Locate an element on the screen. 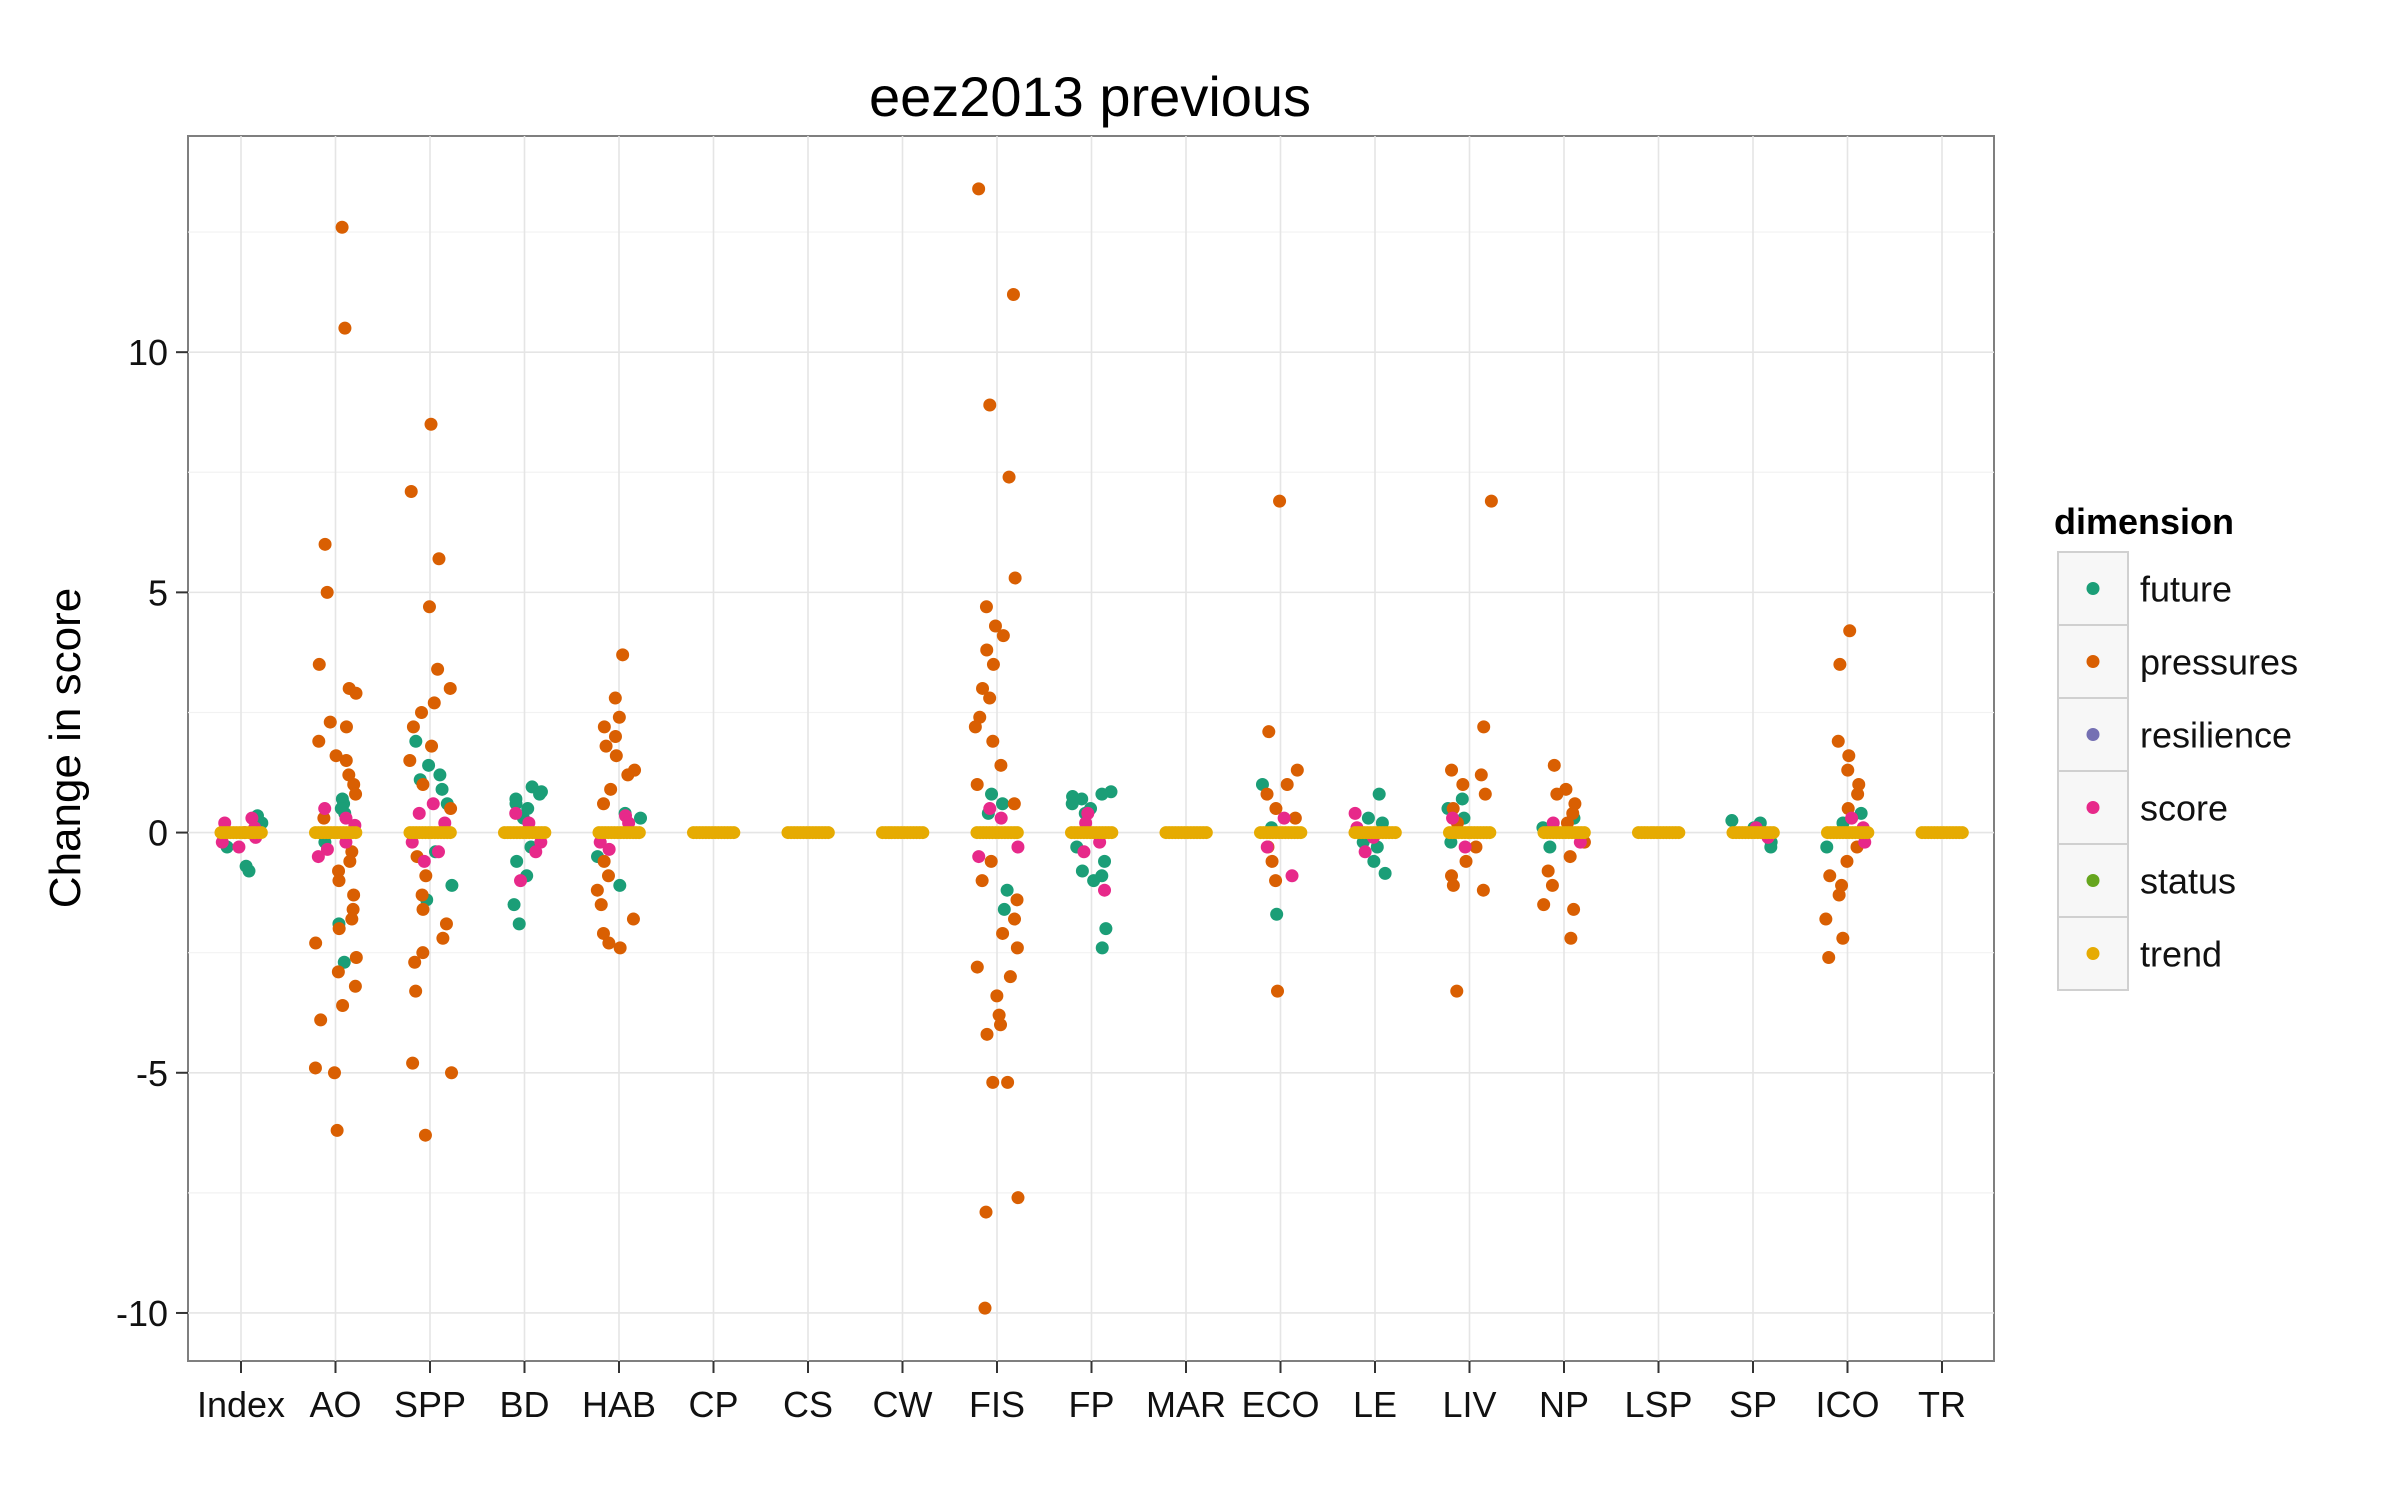  legend-marker-pressures is located at coordinates (2093, 661).